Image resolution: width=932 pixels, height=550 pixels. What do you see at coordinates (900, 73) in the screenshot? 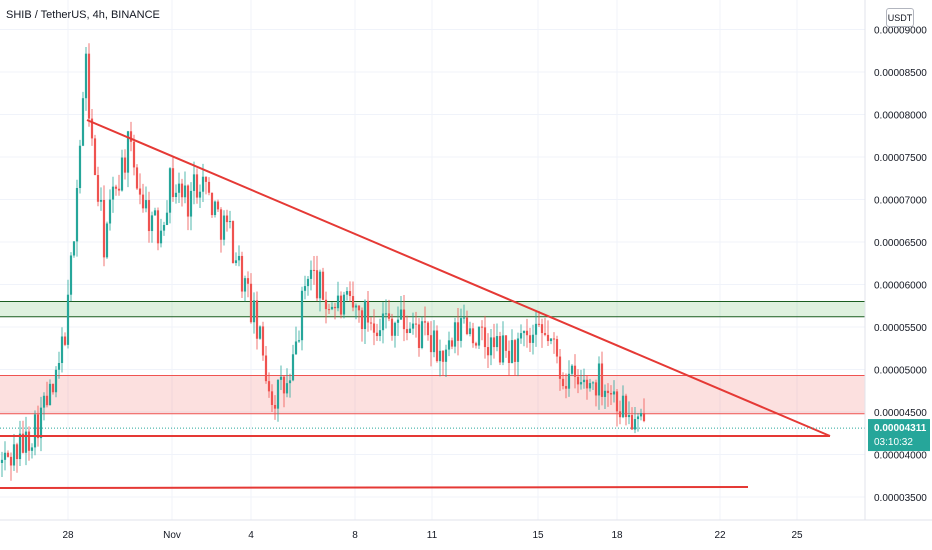
I see `y-tick-label: 0.00008500` at bounding box center [900, 73].